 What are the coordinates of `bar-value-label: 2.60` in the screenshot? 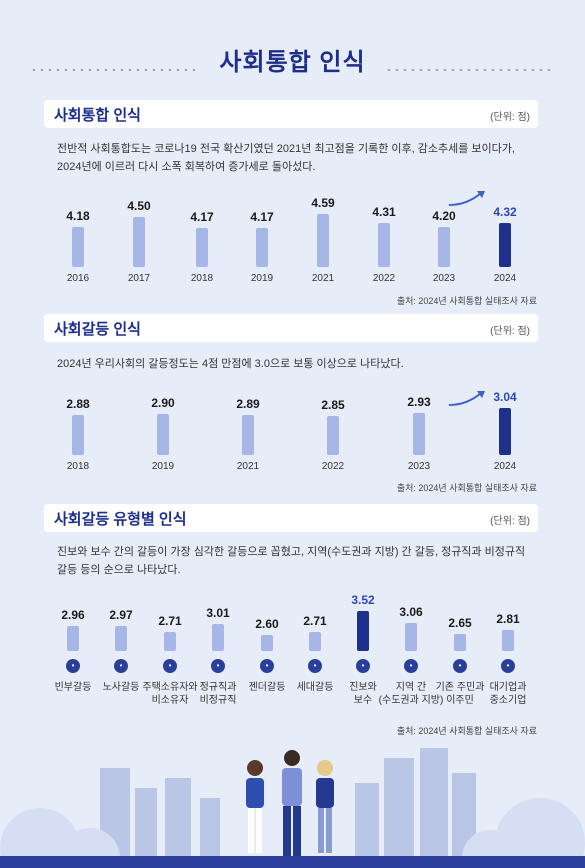 It's located at (267, 624).